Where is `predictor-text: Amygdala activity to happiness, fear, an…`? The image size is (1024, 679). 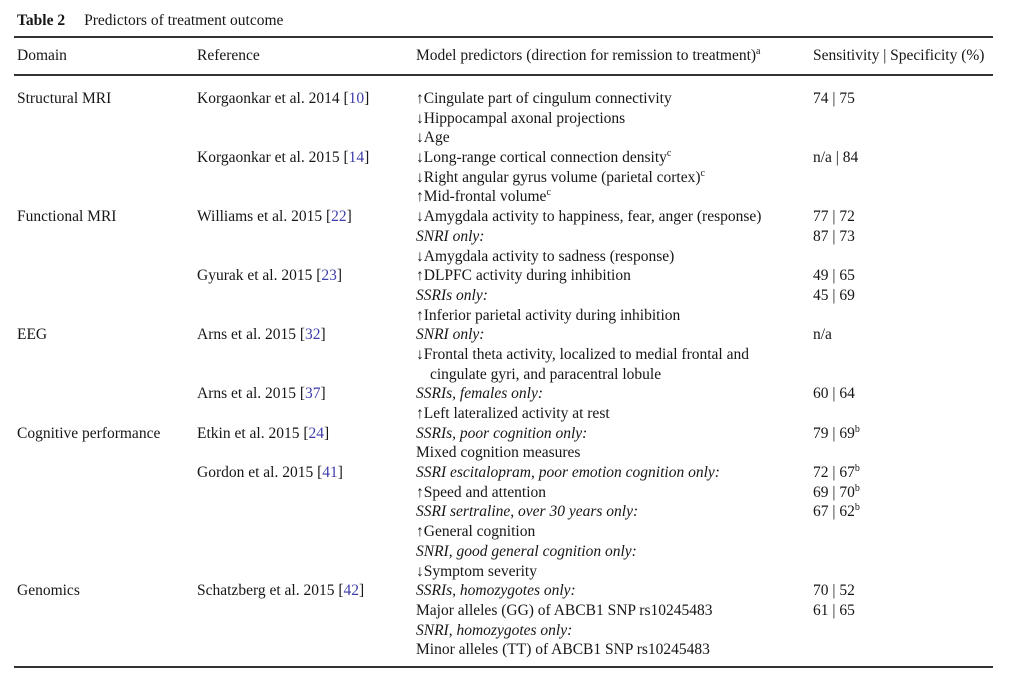 predictor-text: Amygdala activity to happiness, fear, an… is located at coordinates (592, 217).